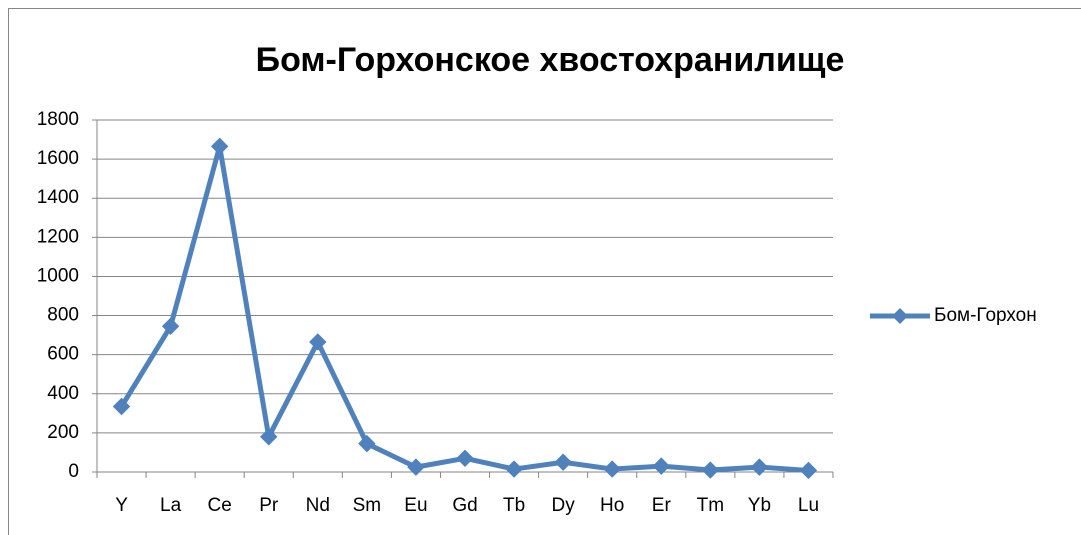 The width and height of the screenshot is (1081, 535). I want to click on x-tick-label: Sm, so click(367, 505).